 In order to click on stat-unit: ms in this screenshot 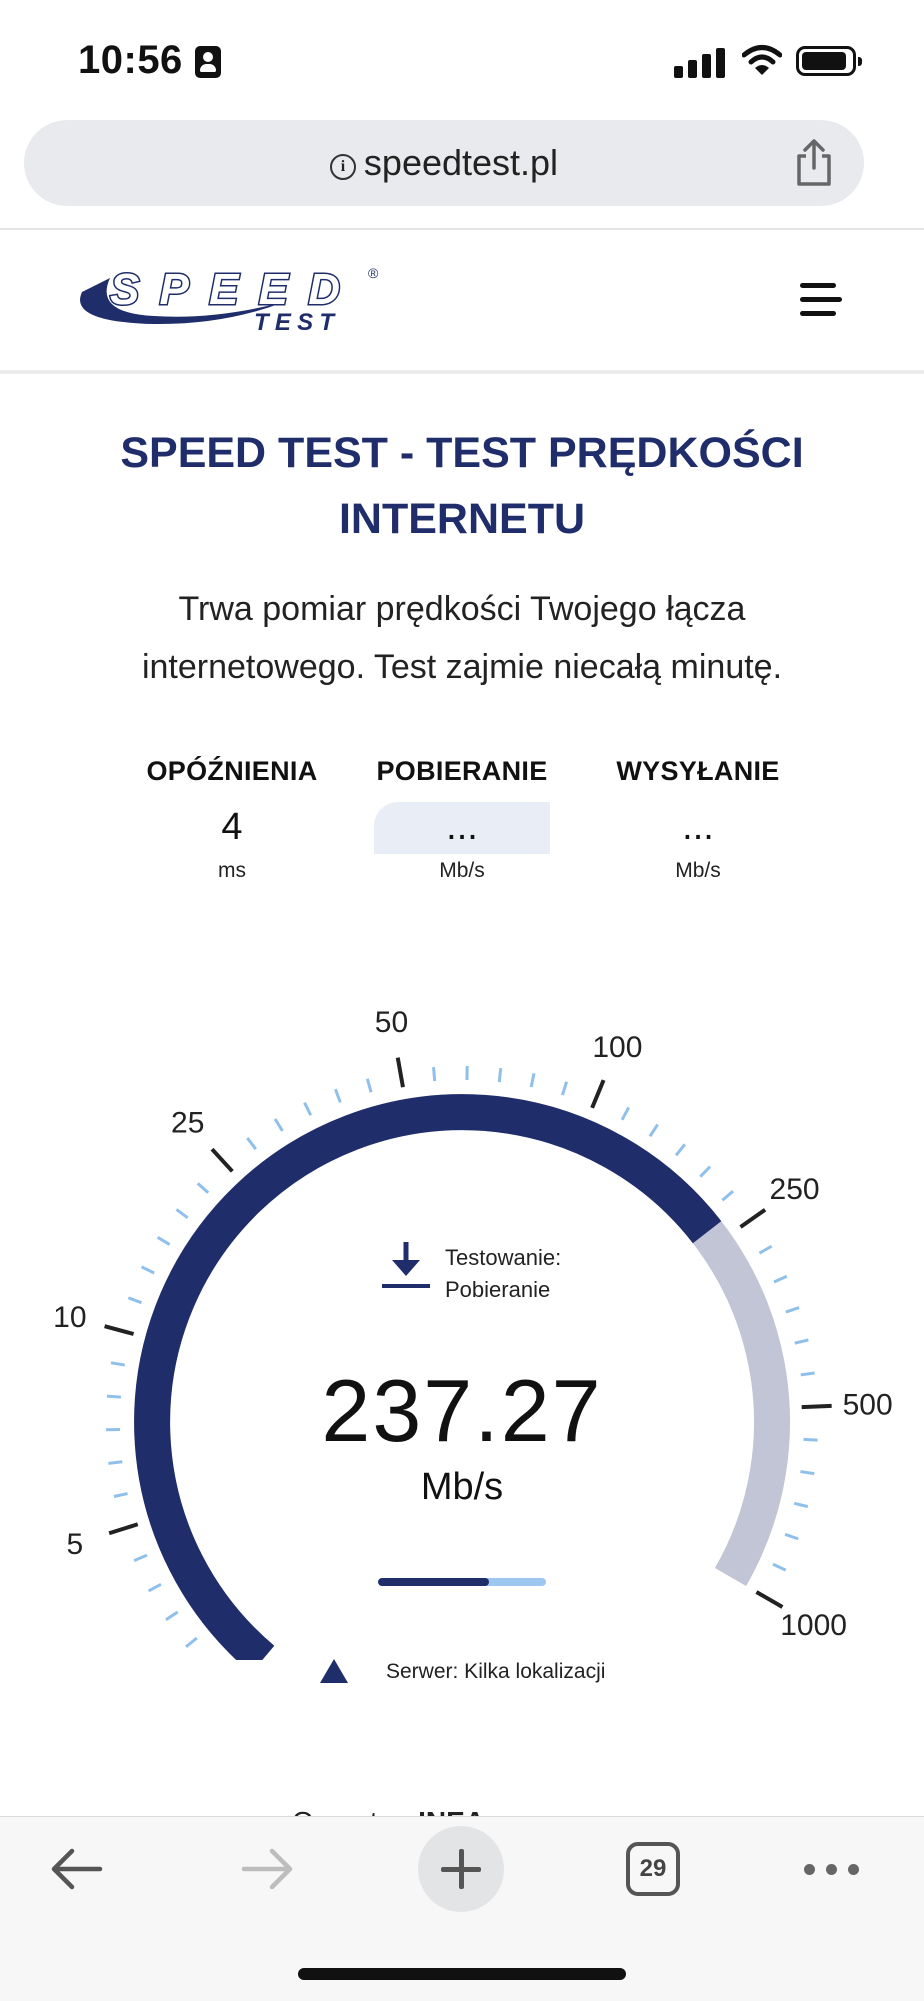, I will do `click(232, 871)`.